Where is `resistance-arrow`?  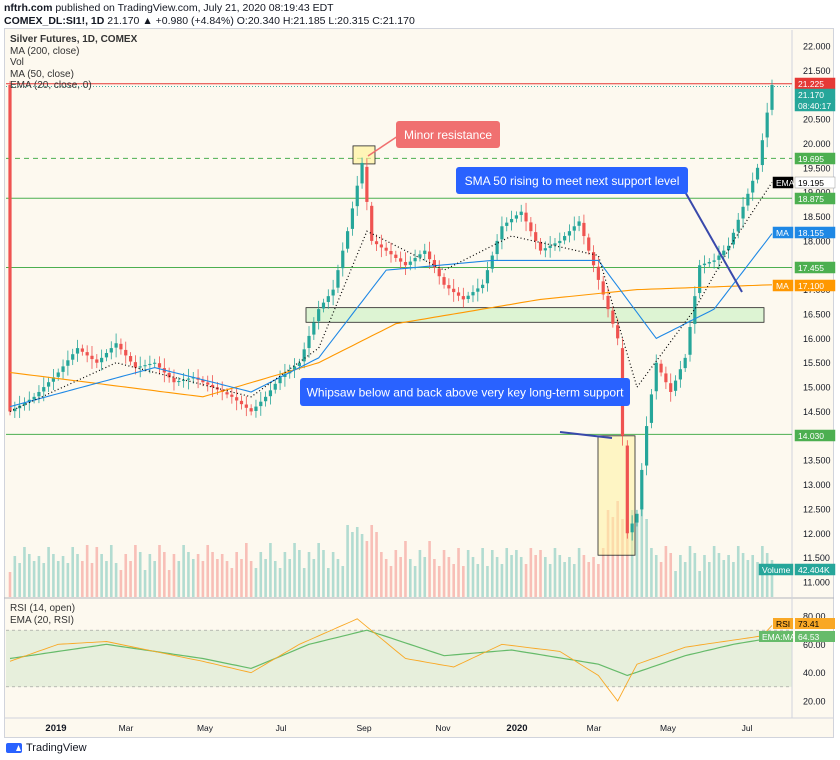
resistance-arrow is located at coordinates (383, 146).